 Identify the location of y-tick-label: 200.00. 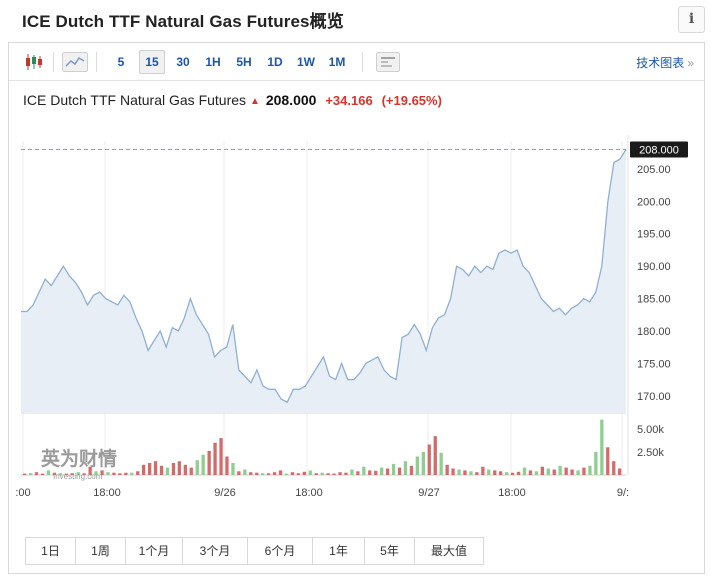
(654, 202).